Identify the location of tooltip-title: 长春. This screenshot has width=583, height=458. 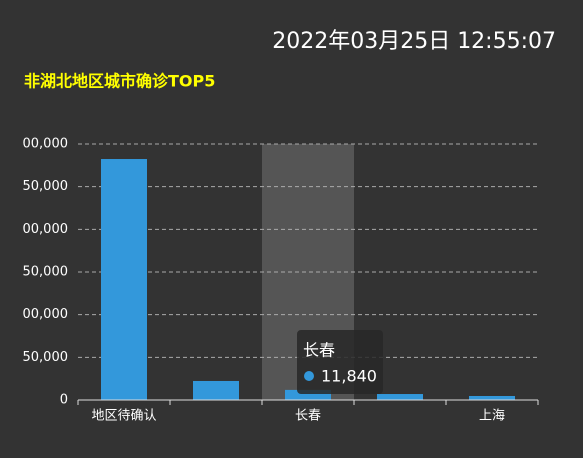
(319, 350).